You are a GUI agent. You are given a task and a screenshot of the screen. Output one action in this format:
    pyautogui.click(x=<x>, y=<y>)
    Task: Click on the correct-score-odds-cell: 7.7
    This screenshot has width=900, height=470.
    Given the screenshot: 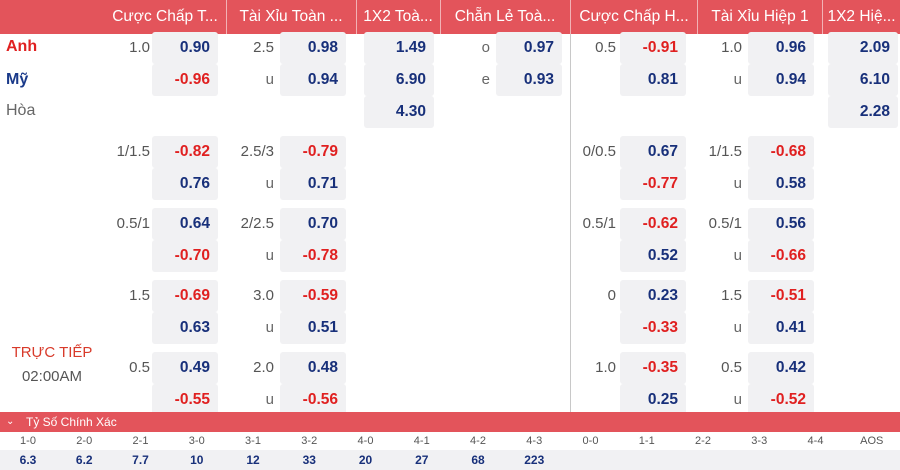 What is the action you would take?
    pyautogui.click(x=140, y=460)
    